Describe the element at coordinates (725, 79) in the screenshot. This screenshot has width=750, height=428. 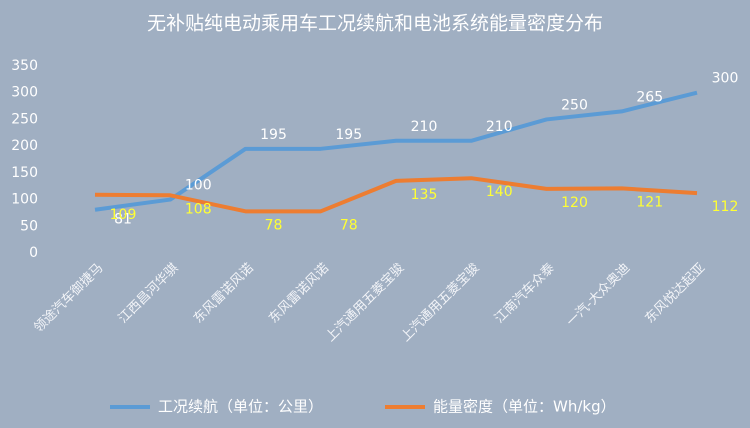
I see `value-label: 300` at that location.